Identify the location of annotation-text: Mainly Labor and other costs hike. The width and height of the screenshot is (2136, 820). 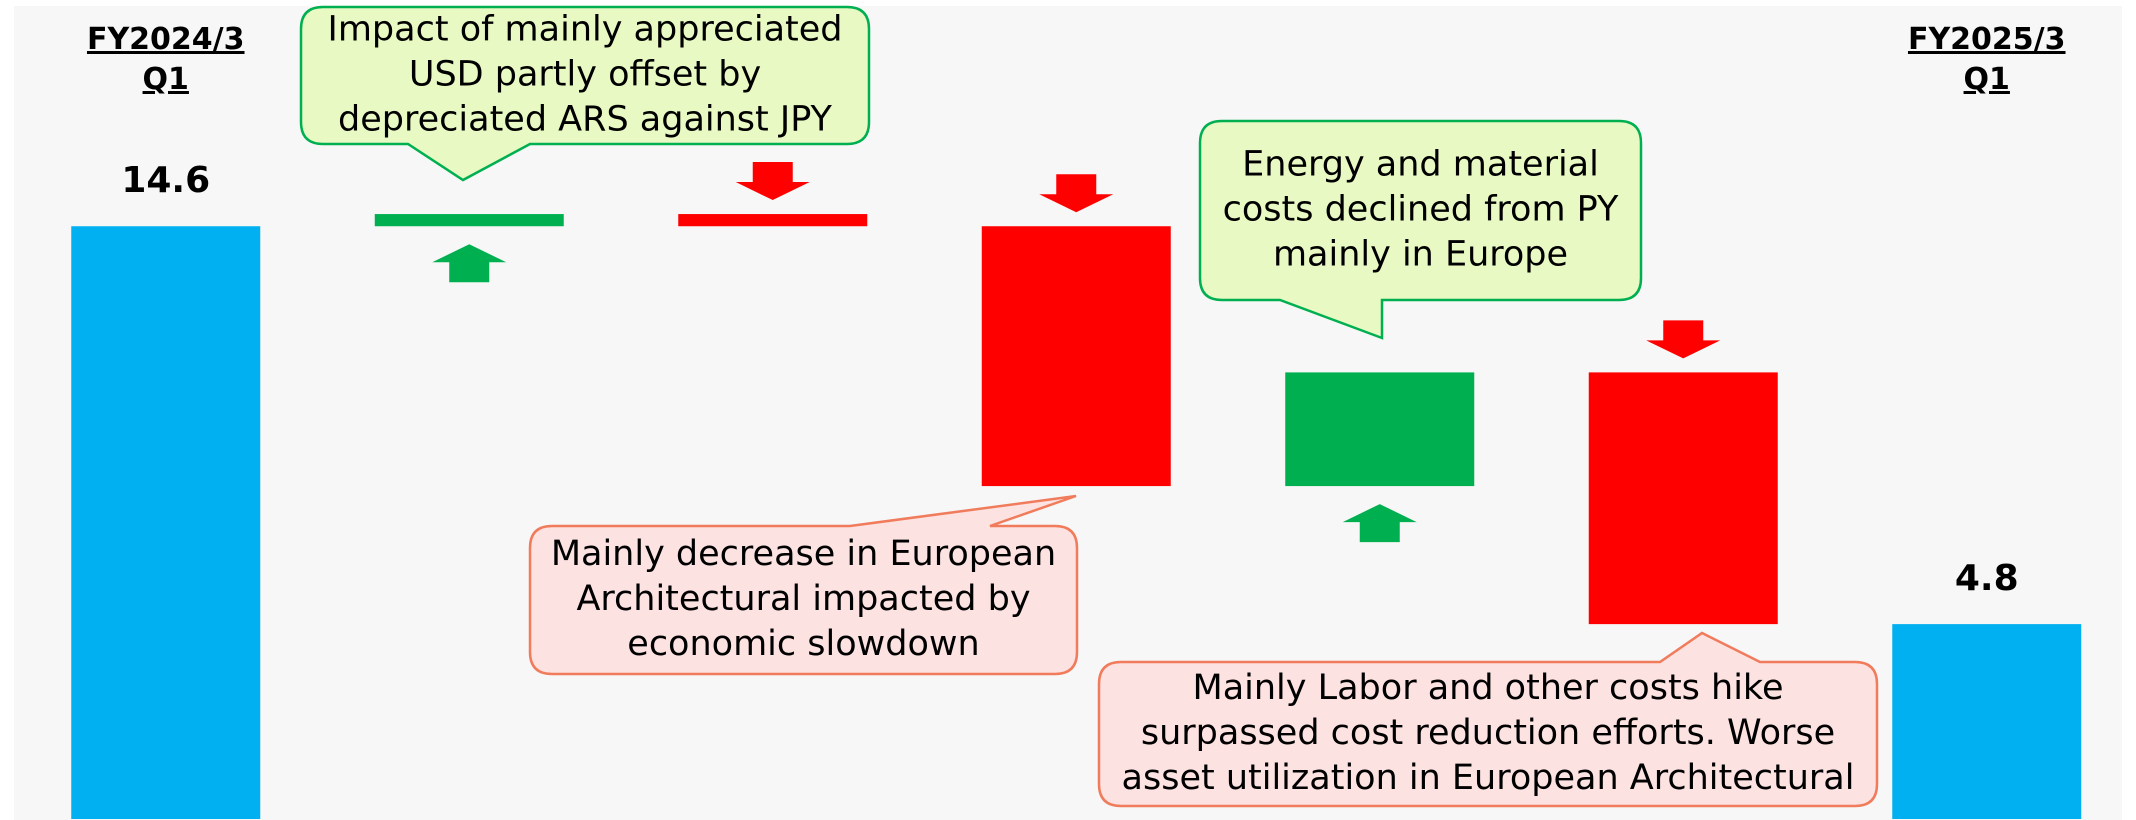
(1488, 688).